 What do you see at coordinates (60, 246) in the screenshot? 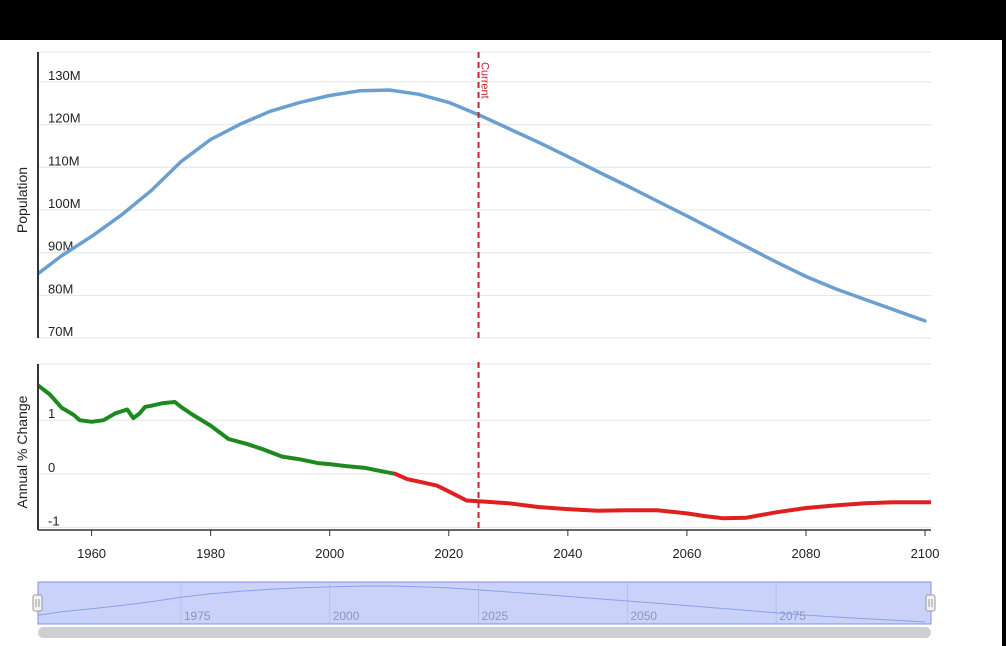
I see `population-y-tick-label: 90M` at bounding box center [60, 246].